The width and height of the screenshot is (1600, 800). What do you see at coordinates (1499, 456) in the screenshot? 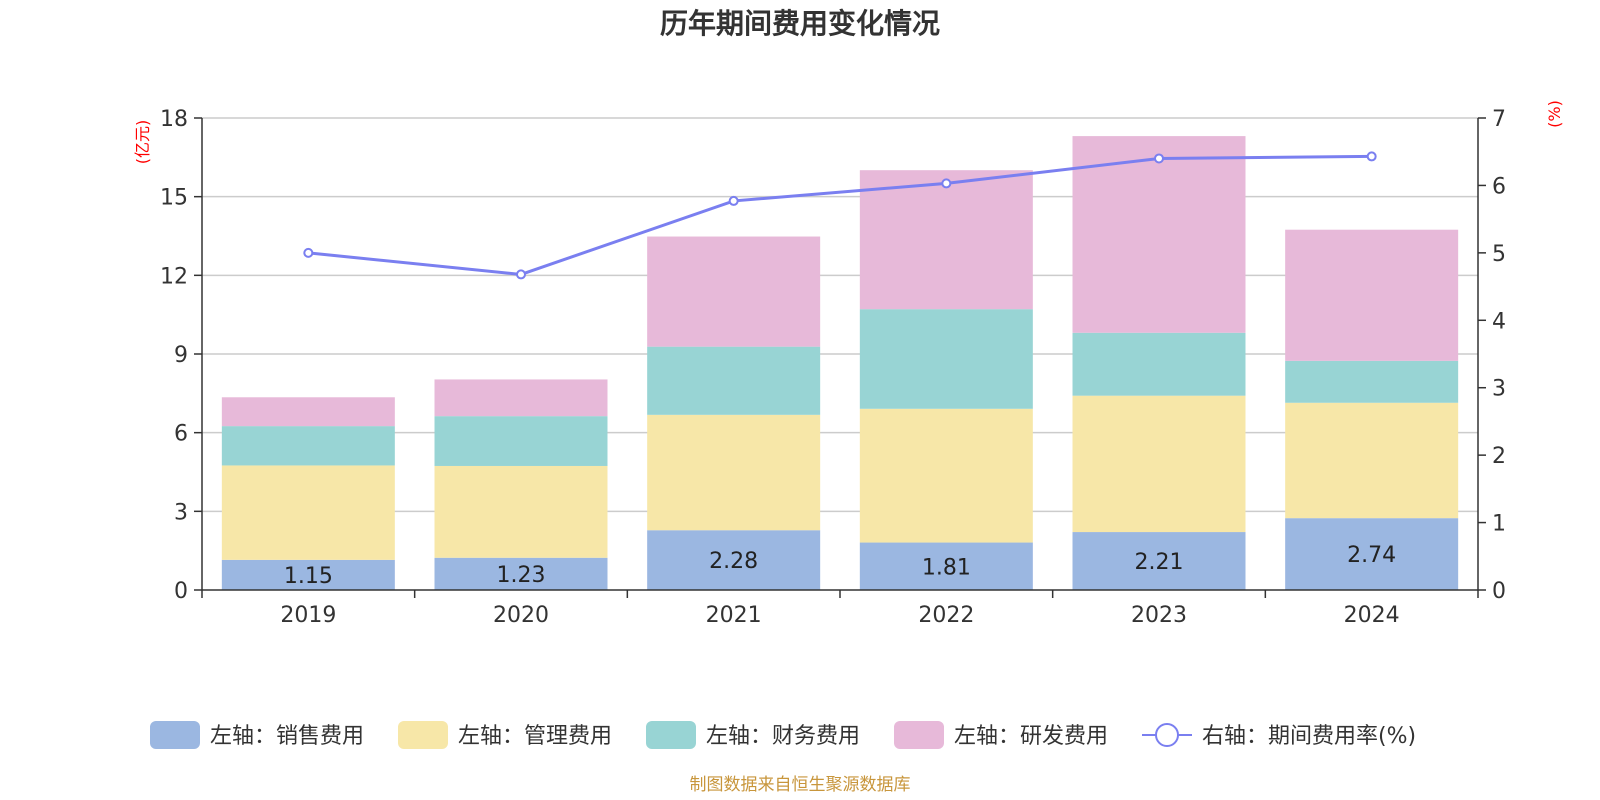
I see `y-right-tick-label: 2` at bounding box center [1499, 456].